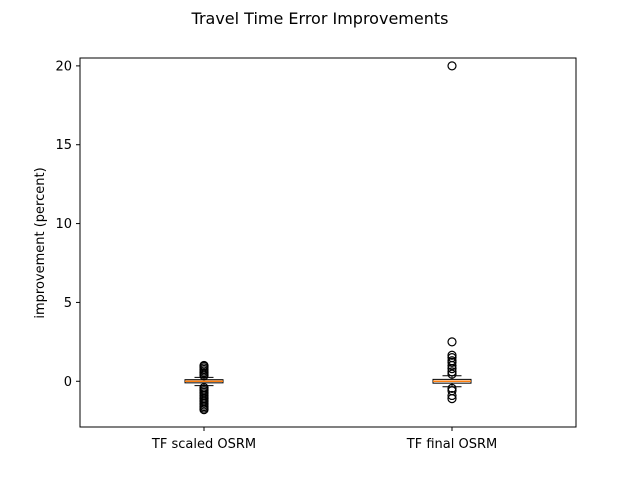 The width and height of the screenshot is (640, 480). Describe the element at coordinates (63, 66) in the screenshot. I see `y-tick-label: 20` at that location.